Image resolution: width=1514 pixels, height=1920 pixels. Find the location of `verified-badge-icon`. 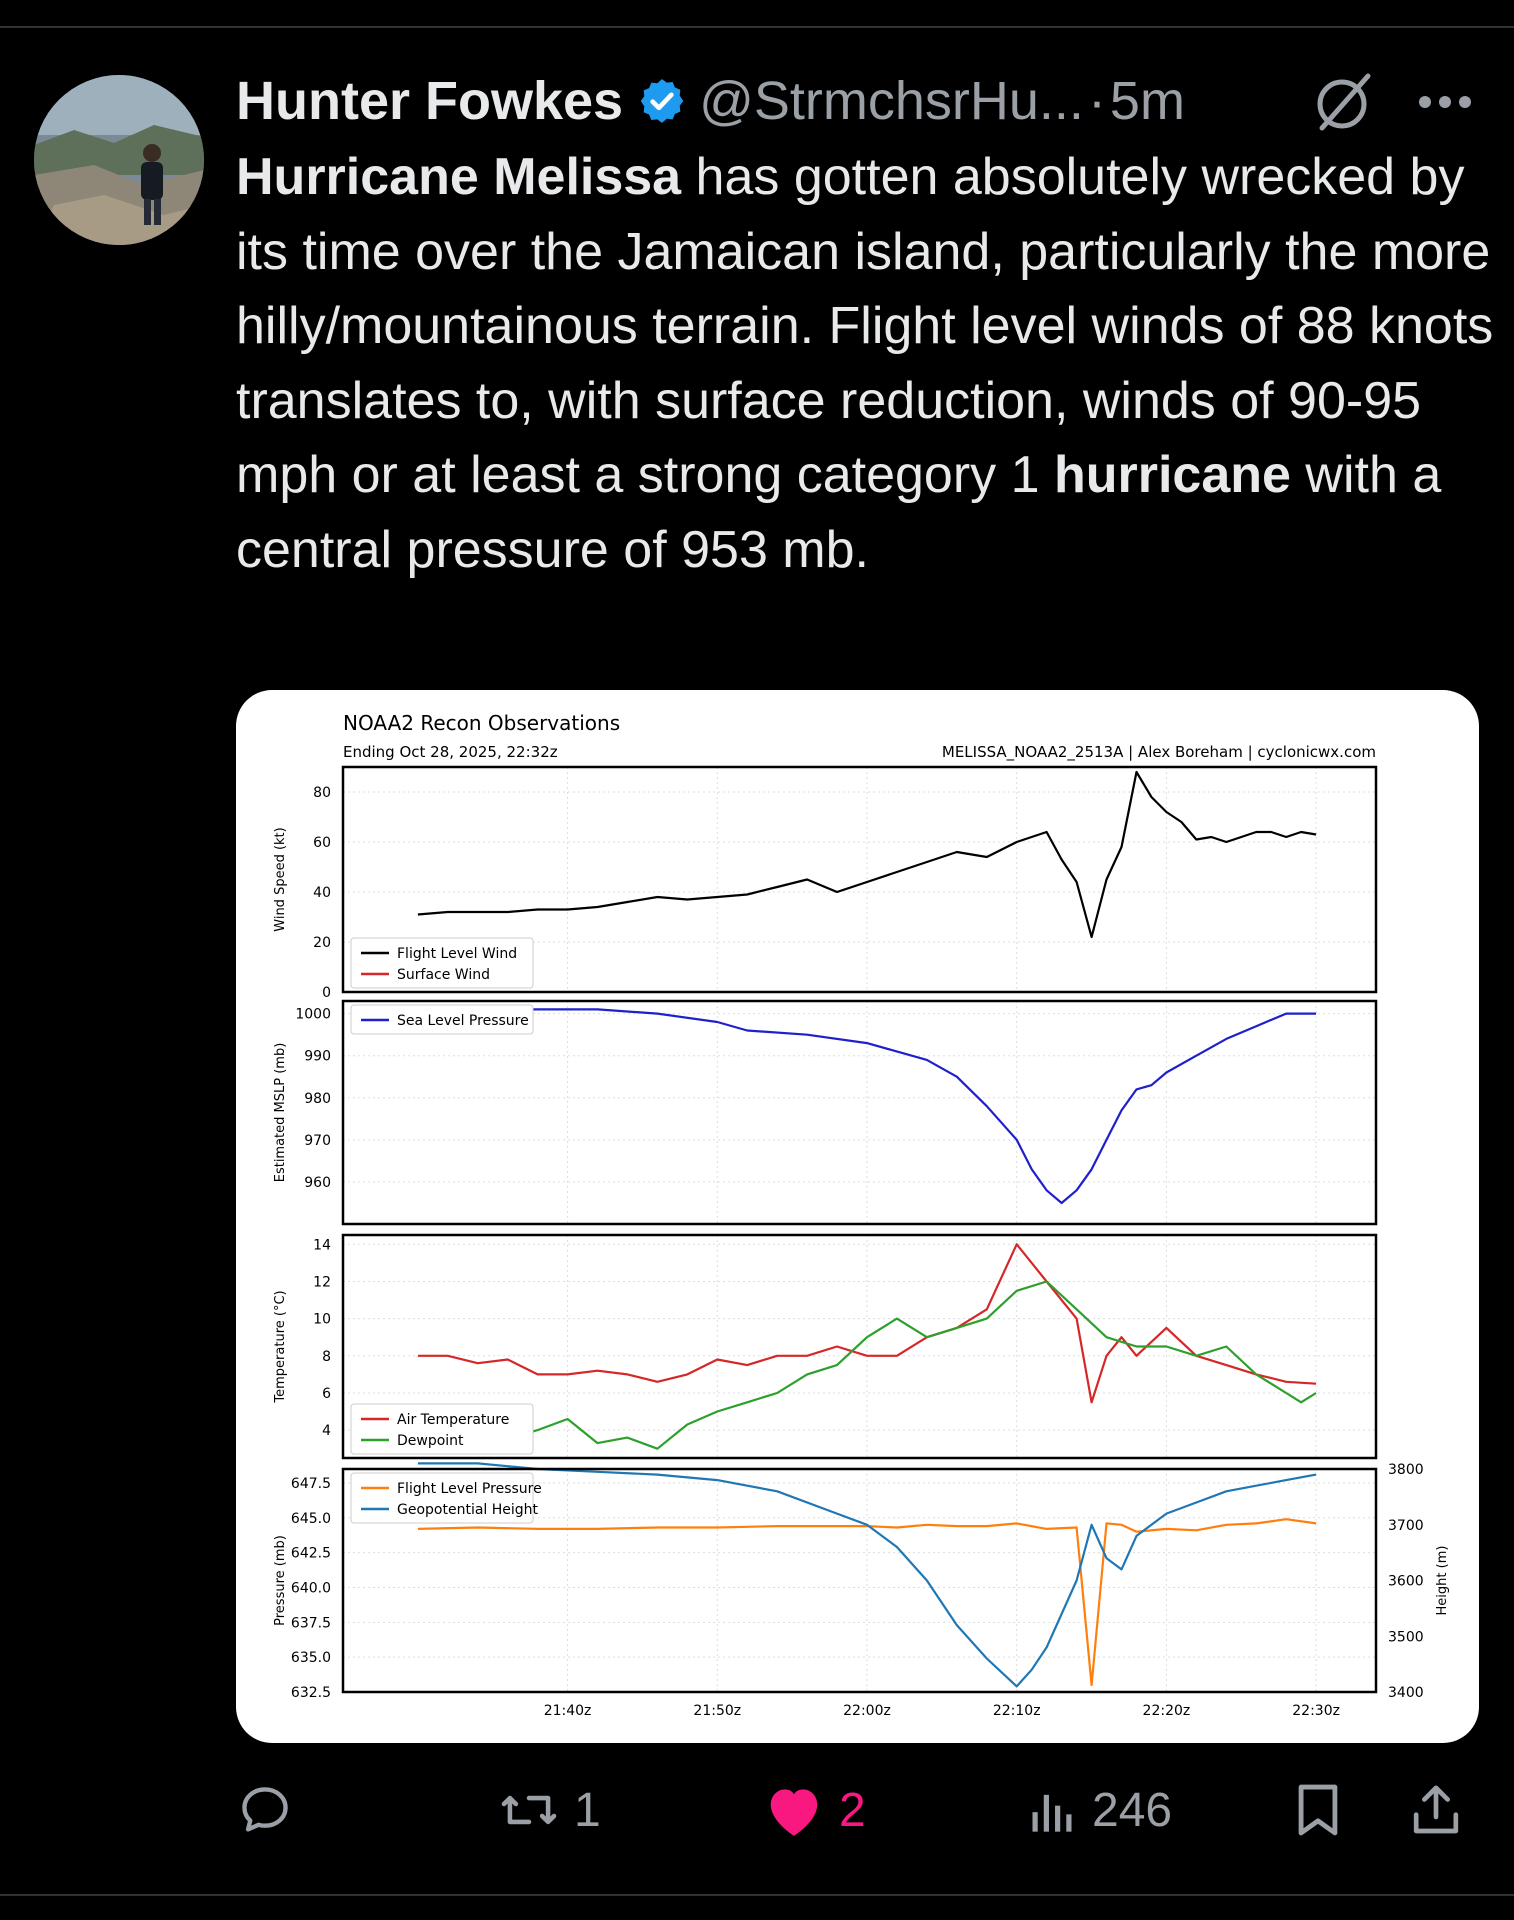

verified-badge-icon is located at coordinates (662, 101).